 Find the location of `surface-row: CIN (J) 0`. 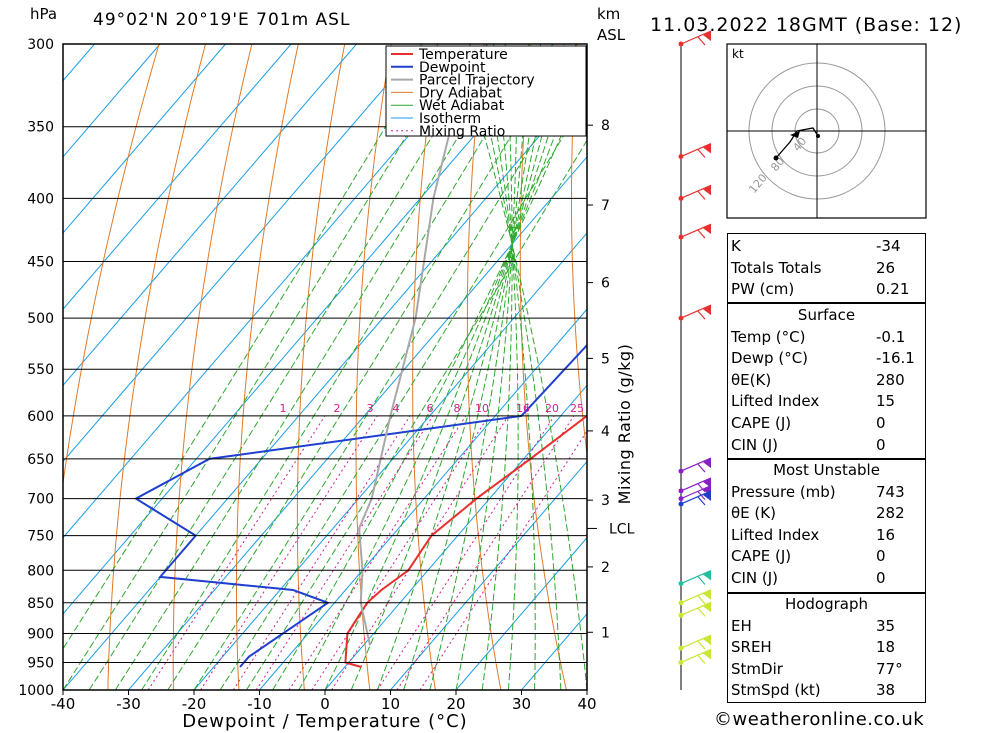

surface-row: CIN (J) 0 is located at coordinates (826, 446).